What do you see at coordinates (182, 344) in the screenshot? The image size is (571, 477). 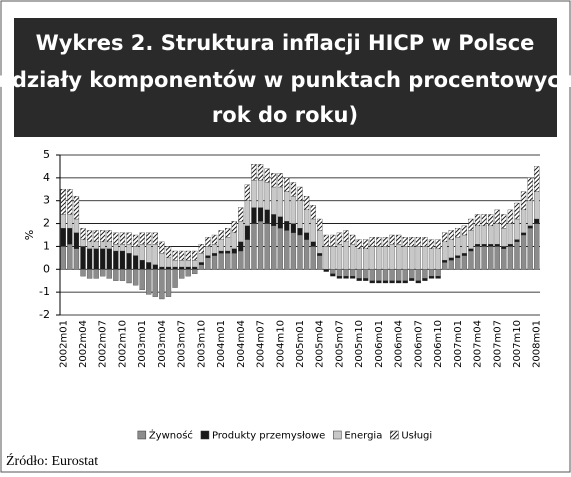 I see `x-tick-label: 2003m07` at bounding box center [182, 344].